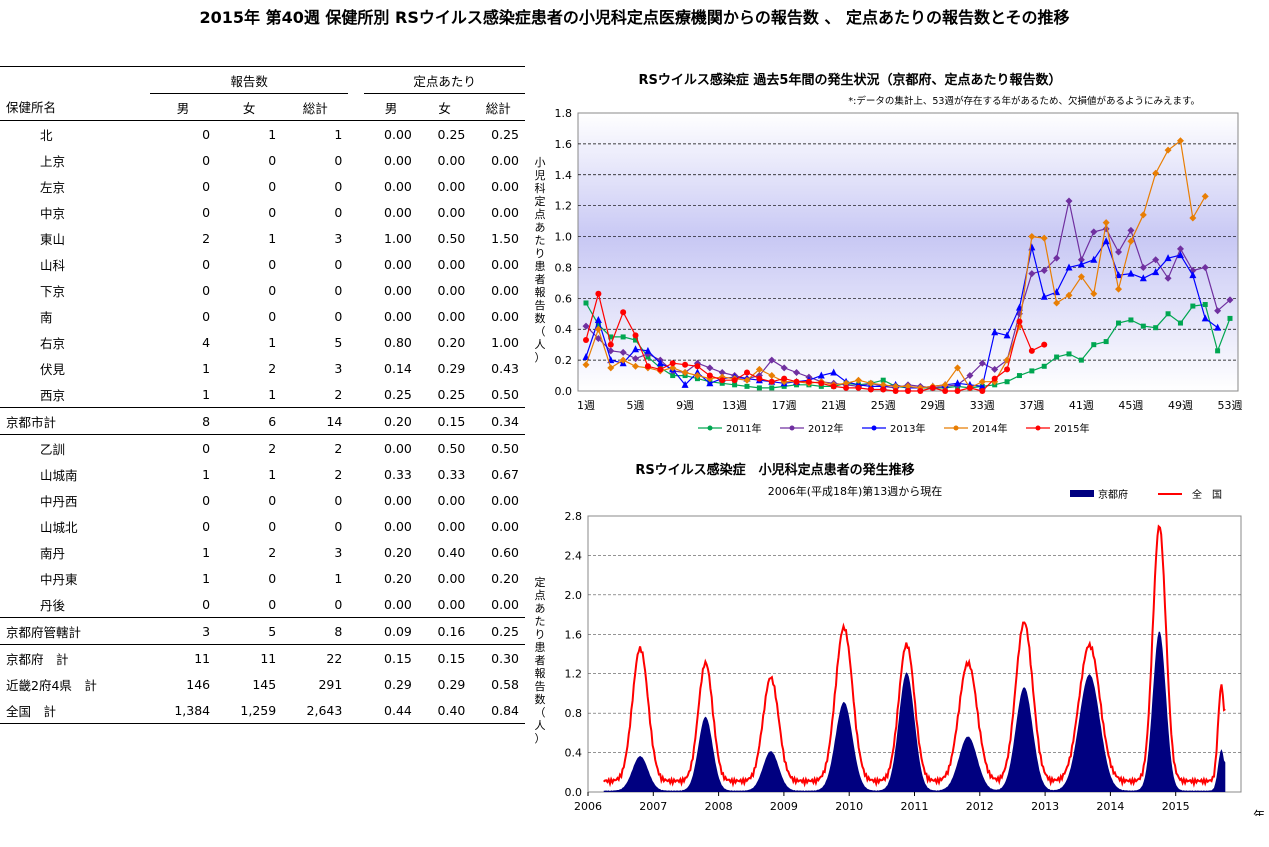 The height and width of the screenshot is (847, 1269). I want to click on header-blank, so click(75, 80).